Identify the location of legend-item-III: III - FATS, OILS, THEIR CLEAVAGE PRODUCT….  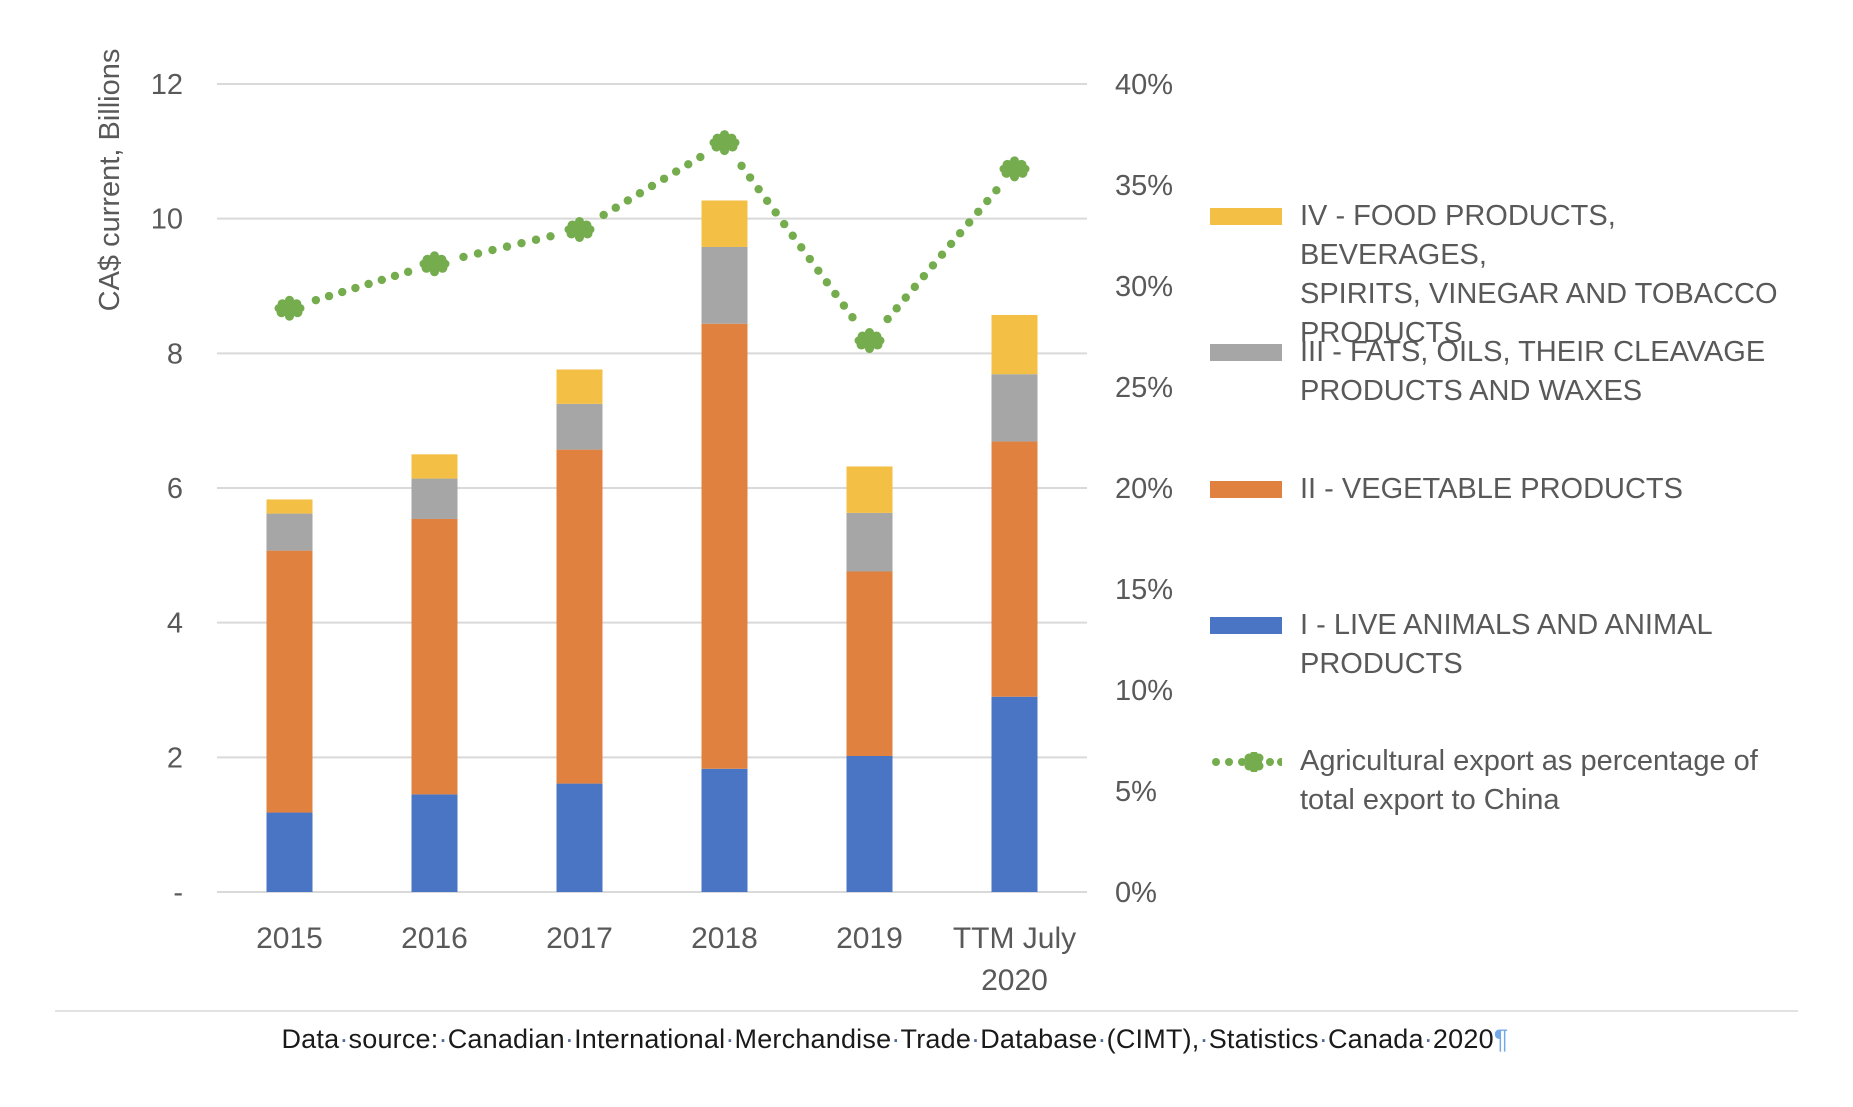
(1495, 372).